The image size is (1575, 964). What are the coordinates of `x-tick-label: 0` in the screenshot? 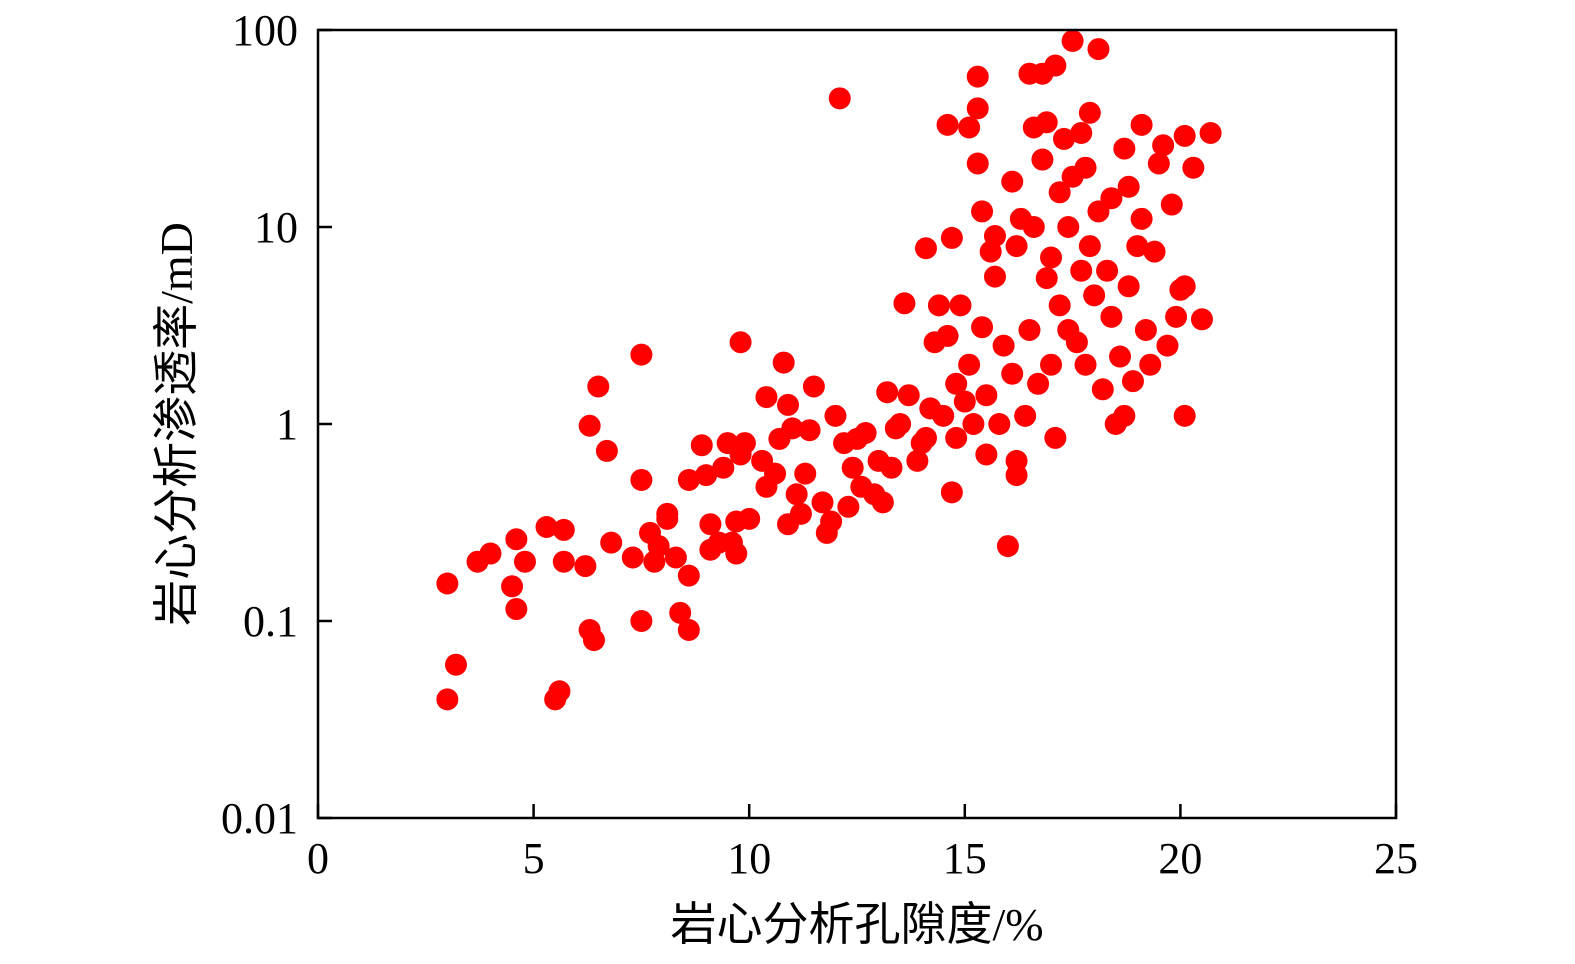 It's located at (318, 858).